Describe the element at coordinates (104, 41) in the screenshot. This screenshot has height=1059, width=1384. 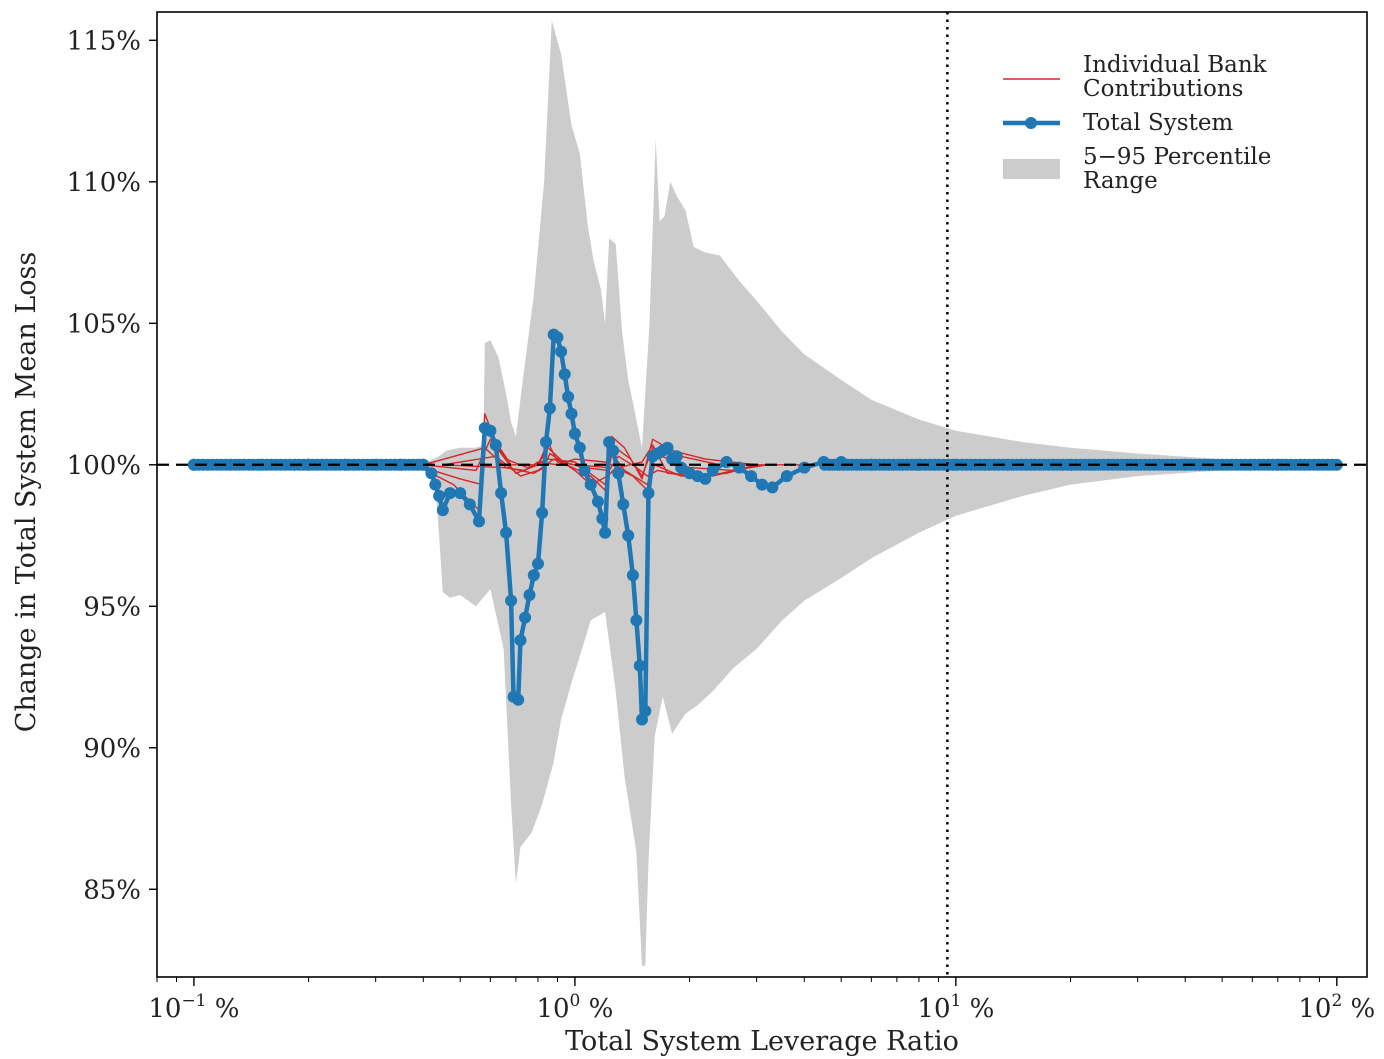
I see `y-tick-label: 115%` at that location.